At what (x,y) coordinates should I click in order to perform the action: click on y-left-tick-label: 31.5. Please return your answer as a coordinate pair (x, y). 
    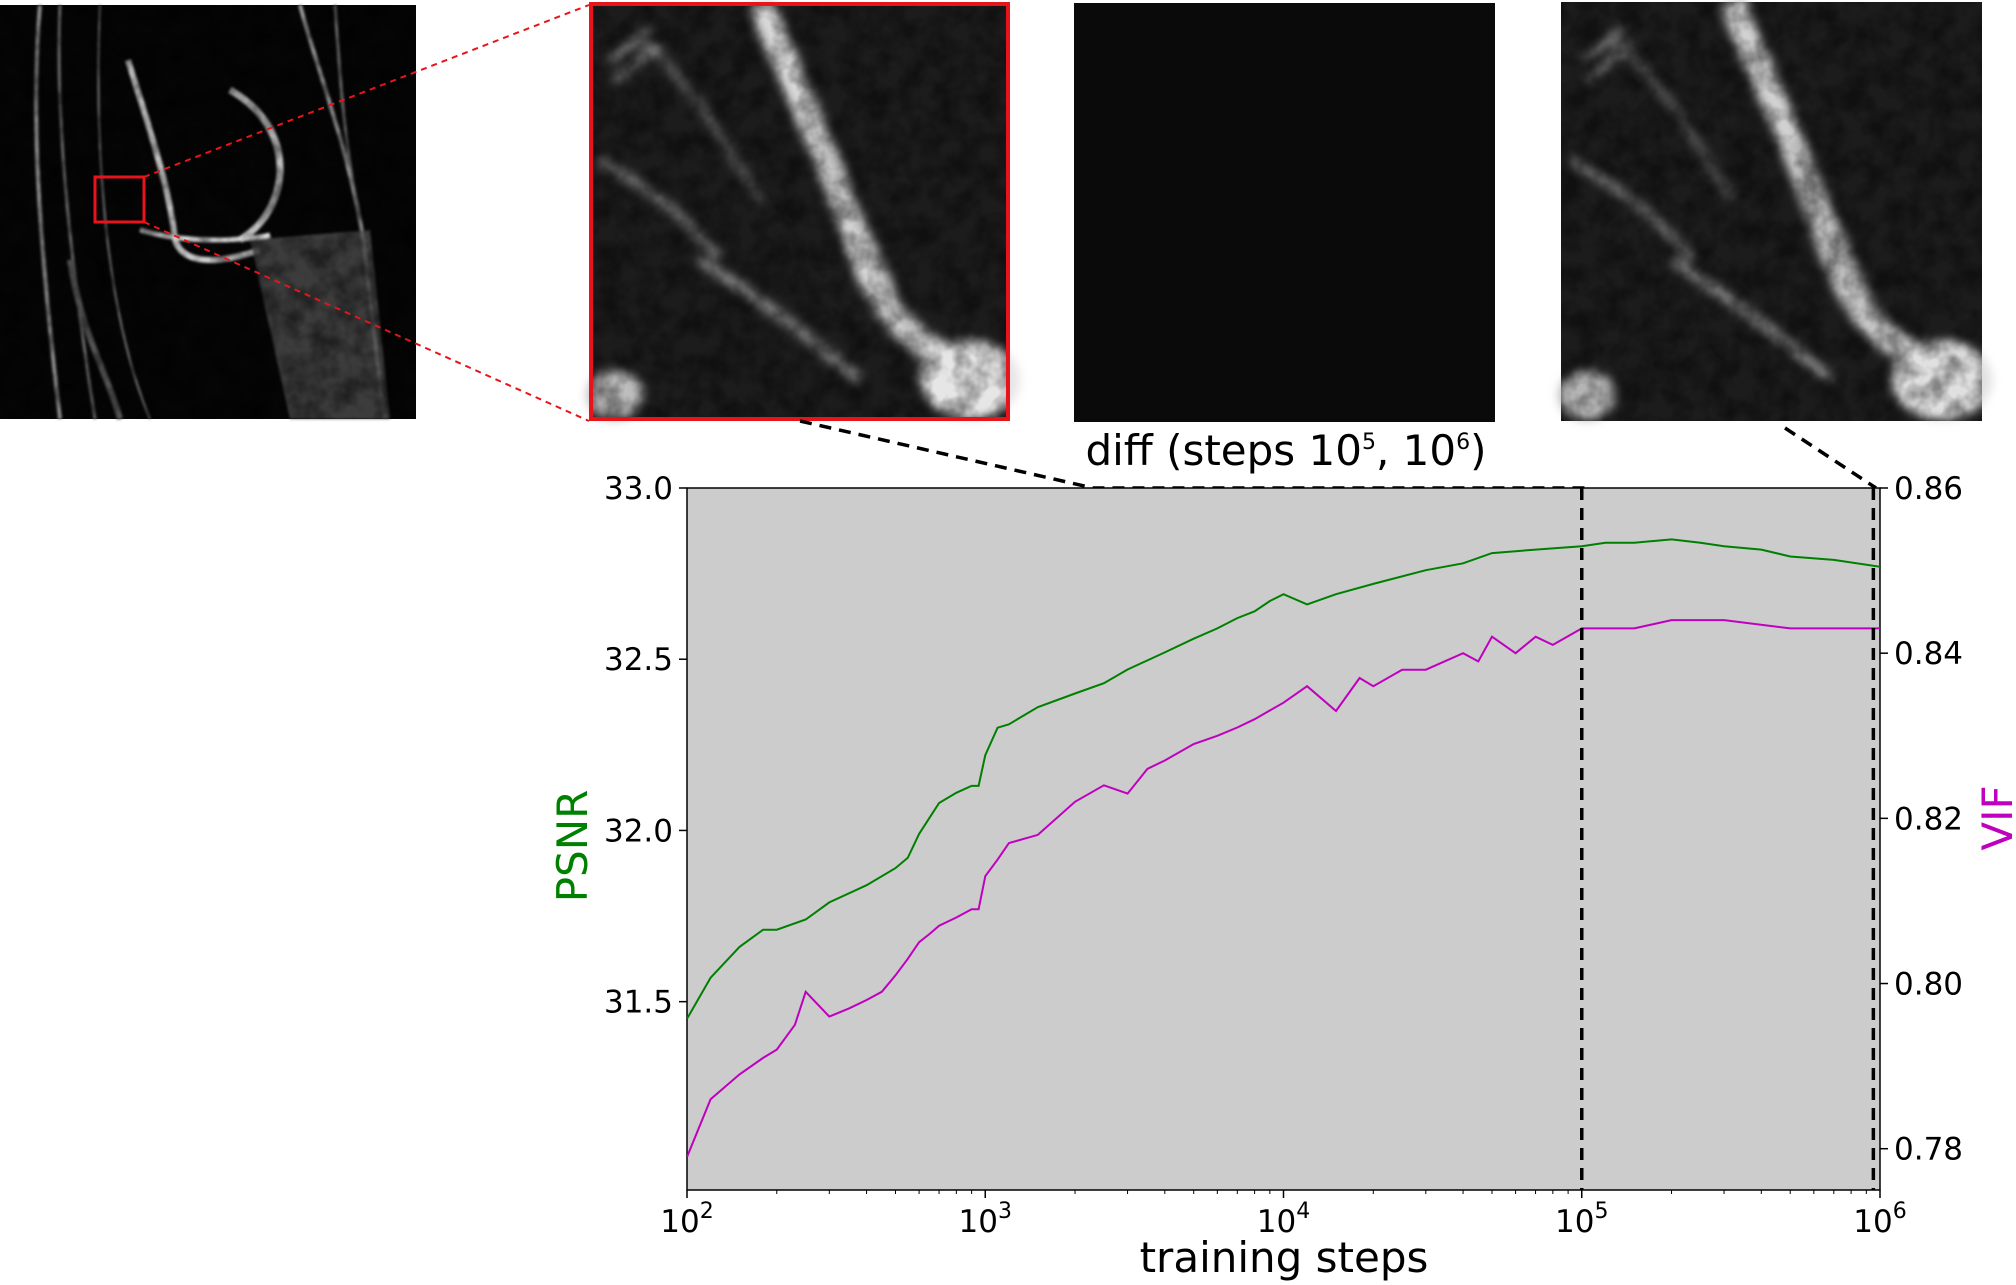
    Looking at the image, I should click on (638, 1003).